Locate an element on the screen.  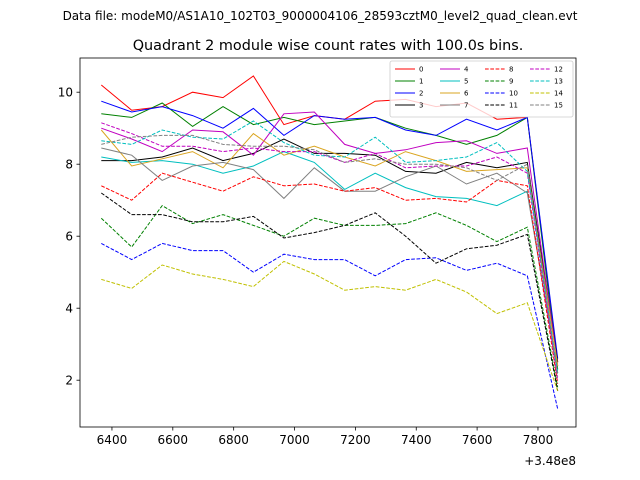
legend-box is located at coordinates (481, 89).